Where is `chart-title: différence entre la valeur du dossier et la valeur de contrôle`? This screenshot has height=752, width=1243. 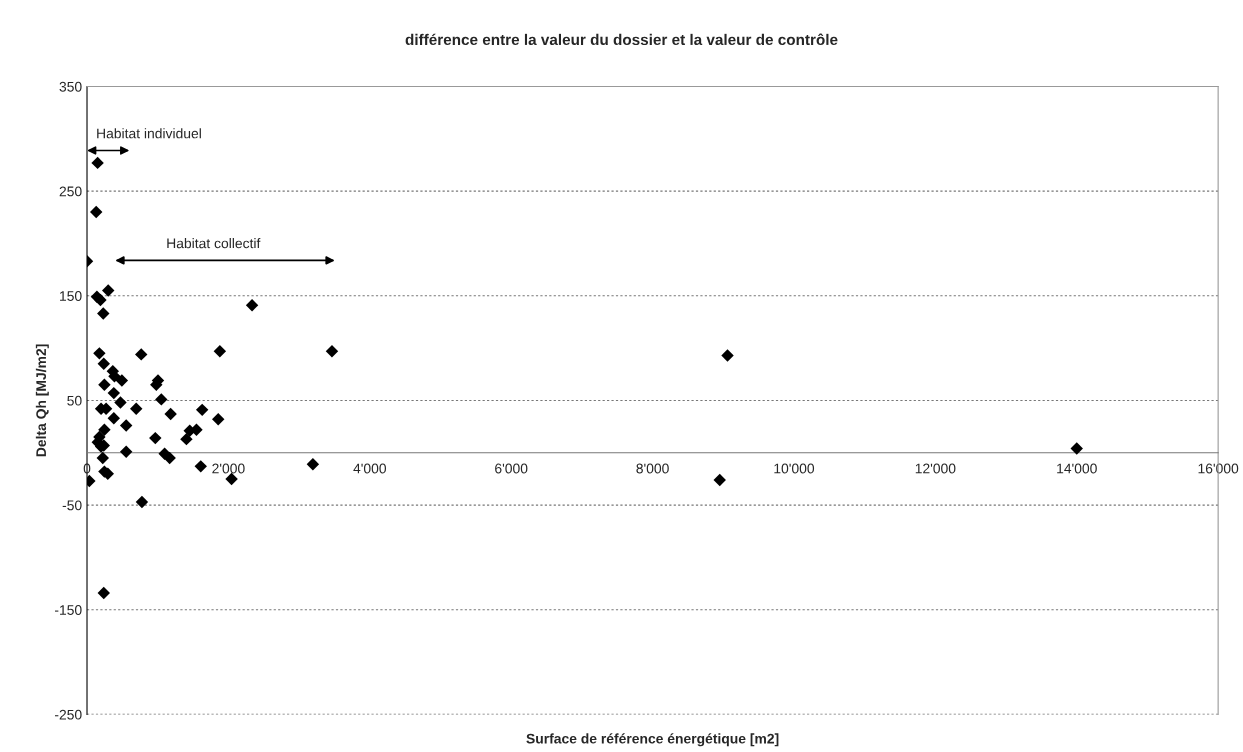
chart-title: différence entre la valeur du dossier et la valeur de contrôle is located at coordinates (621, 39).